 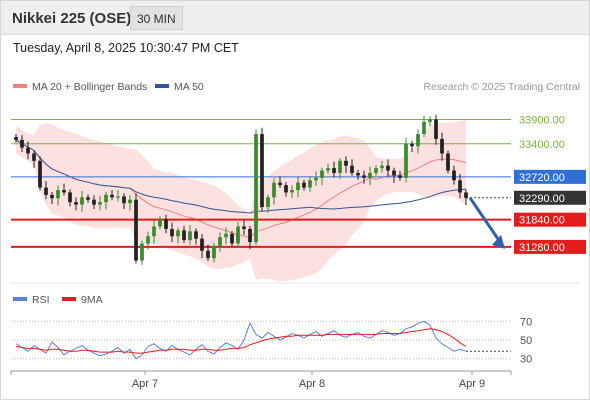 What do you see at coordinates (526, 341) in the screenshot?
I see `rsi-tick-label: 50` at bounding box center [526, 341].